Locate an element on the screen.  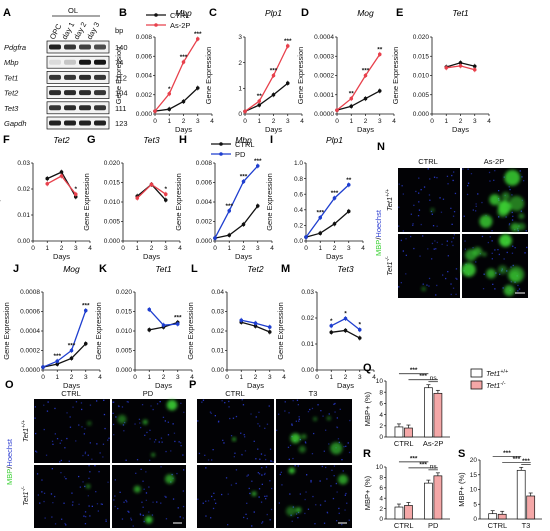
legend-ctrl-label: CTRL is located at coordinates (180, 15).